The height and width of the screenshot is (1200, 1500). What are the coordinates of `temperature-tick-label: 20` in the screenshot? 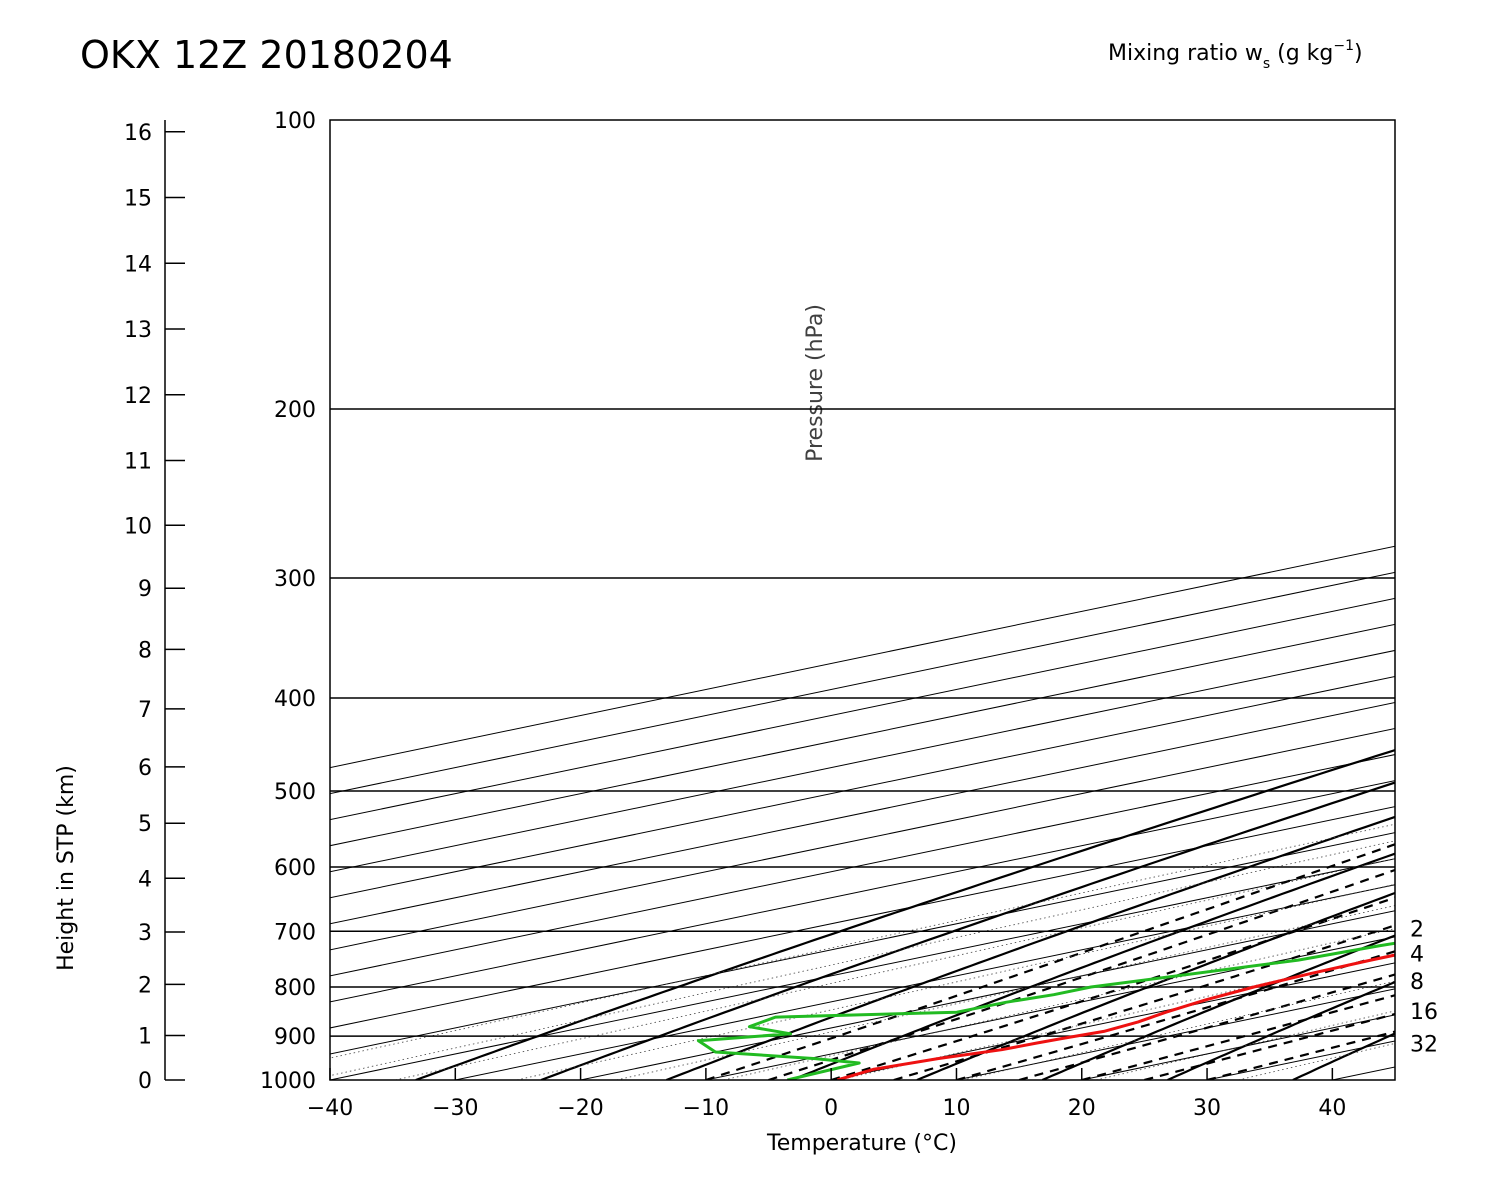 It's located at (1082, 1108).